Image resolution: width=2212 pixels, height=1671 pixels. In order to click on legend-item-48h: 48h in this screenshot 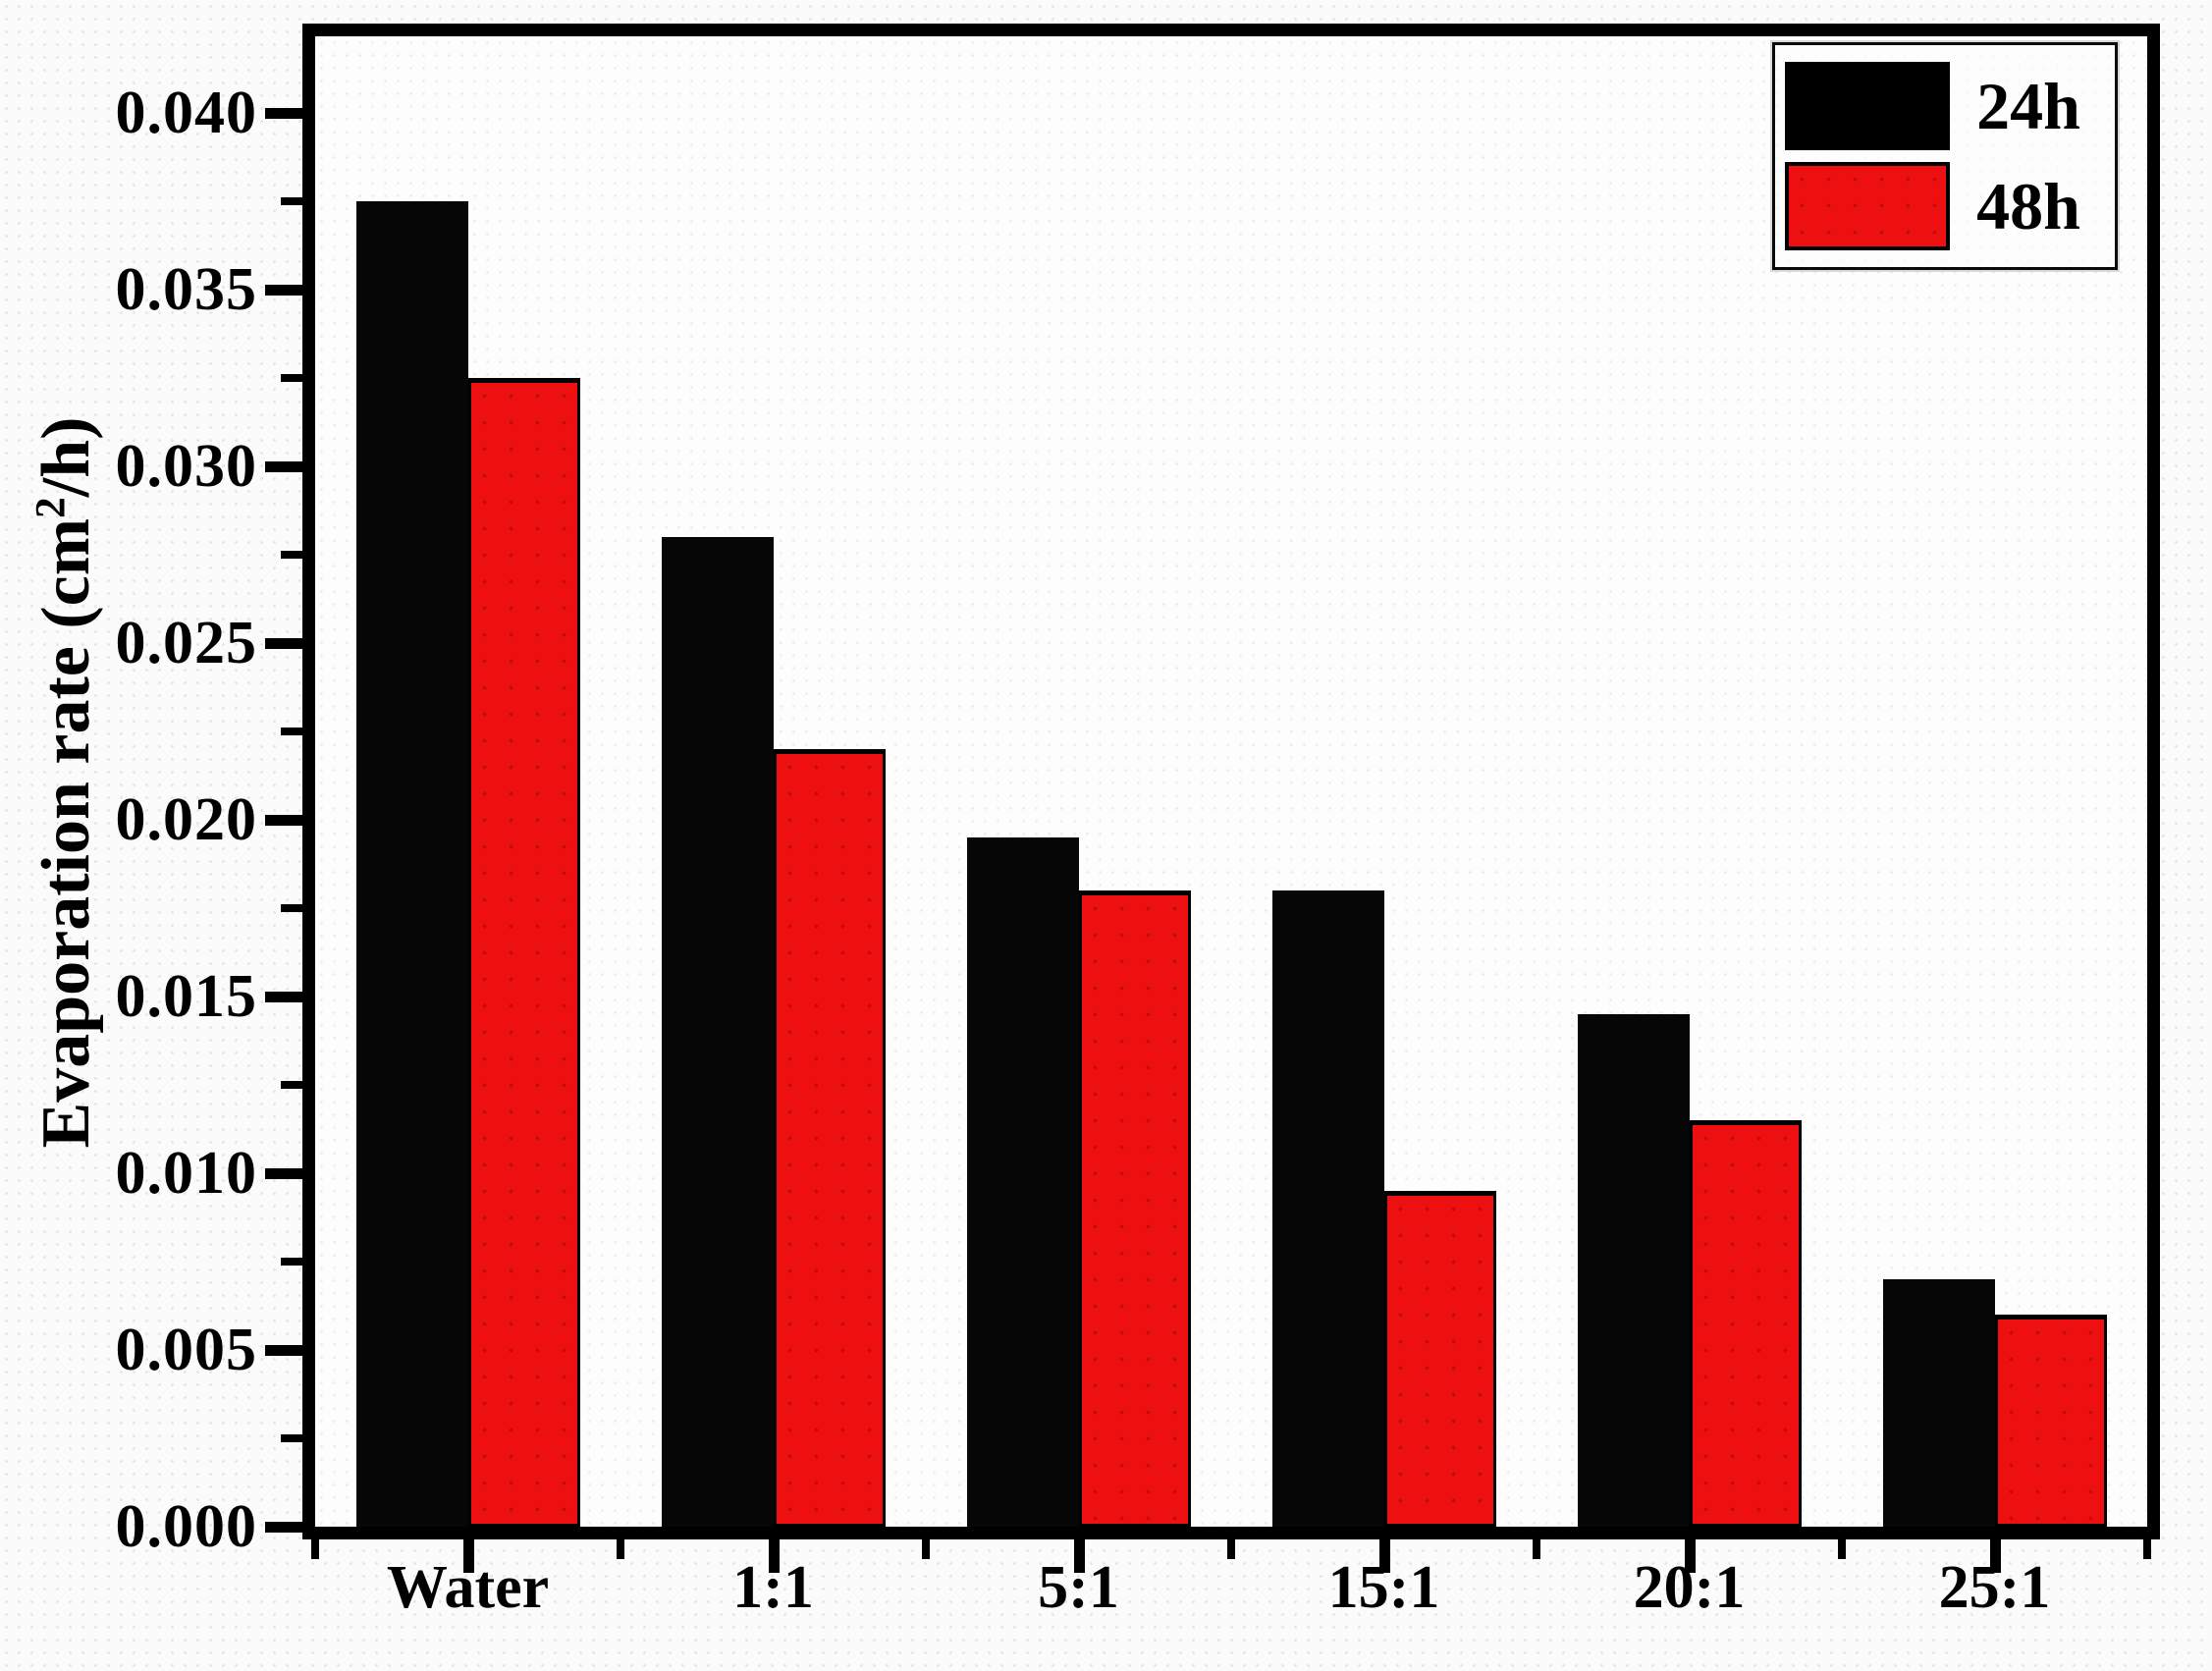, I will do `click(1946, 205)`.